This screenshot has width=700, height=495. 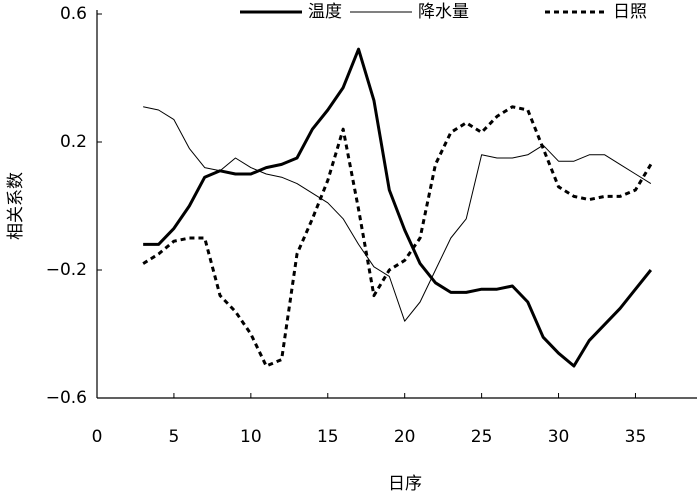 I want to click on x-tick-label: 20, so click(x=405, y=437).